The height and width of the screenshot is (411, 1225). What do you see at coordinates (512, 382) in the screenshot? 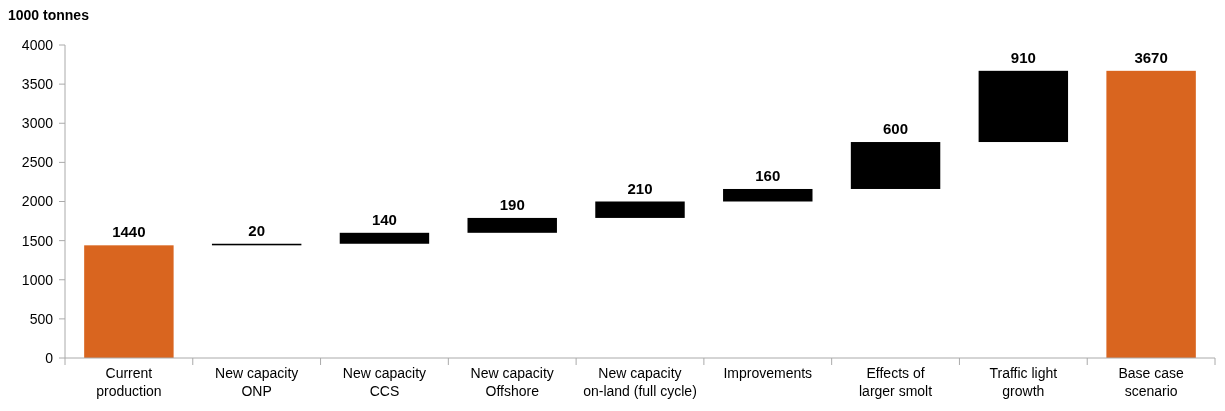
I see `x-tick-label: New capacity Offshore` at bounding box center [512, 382].